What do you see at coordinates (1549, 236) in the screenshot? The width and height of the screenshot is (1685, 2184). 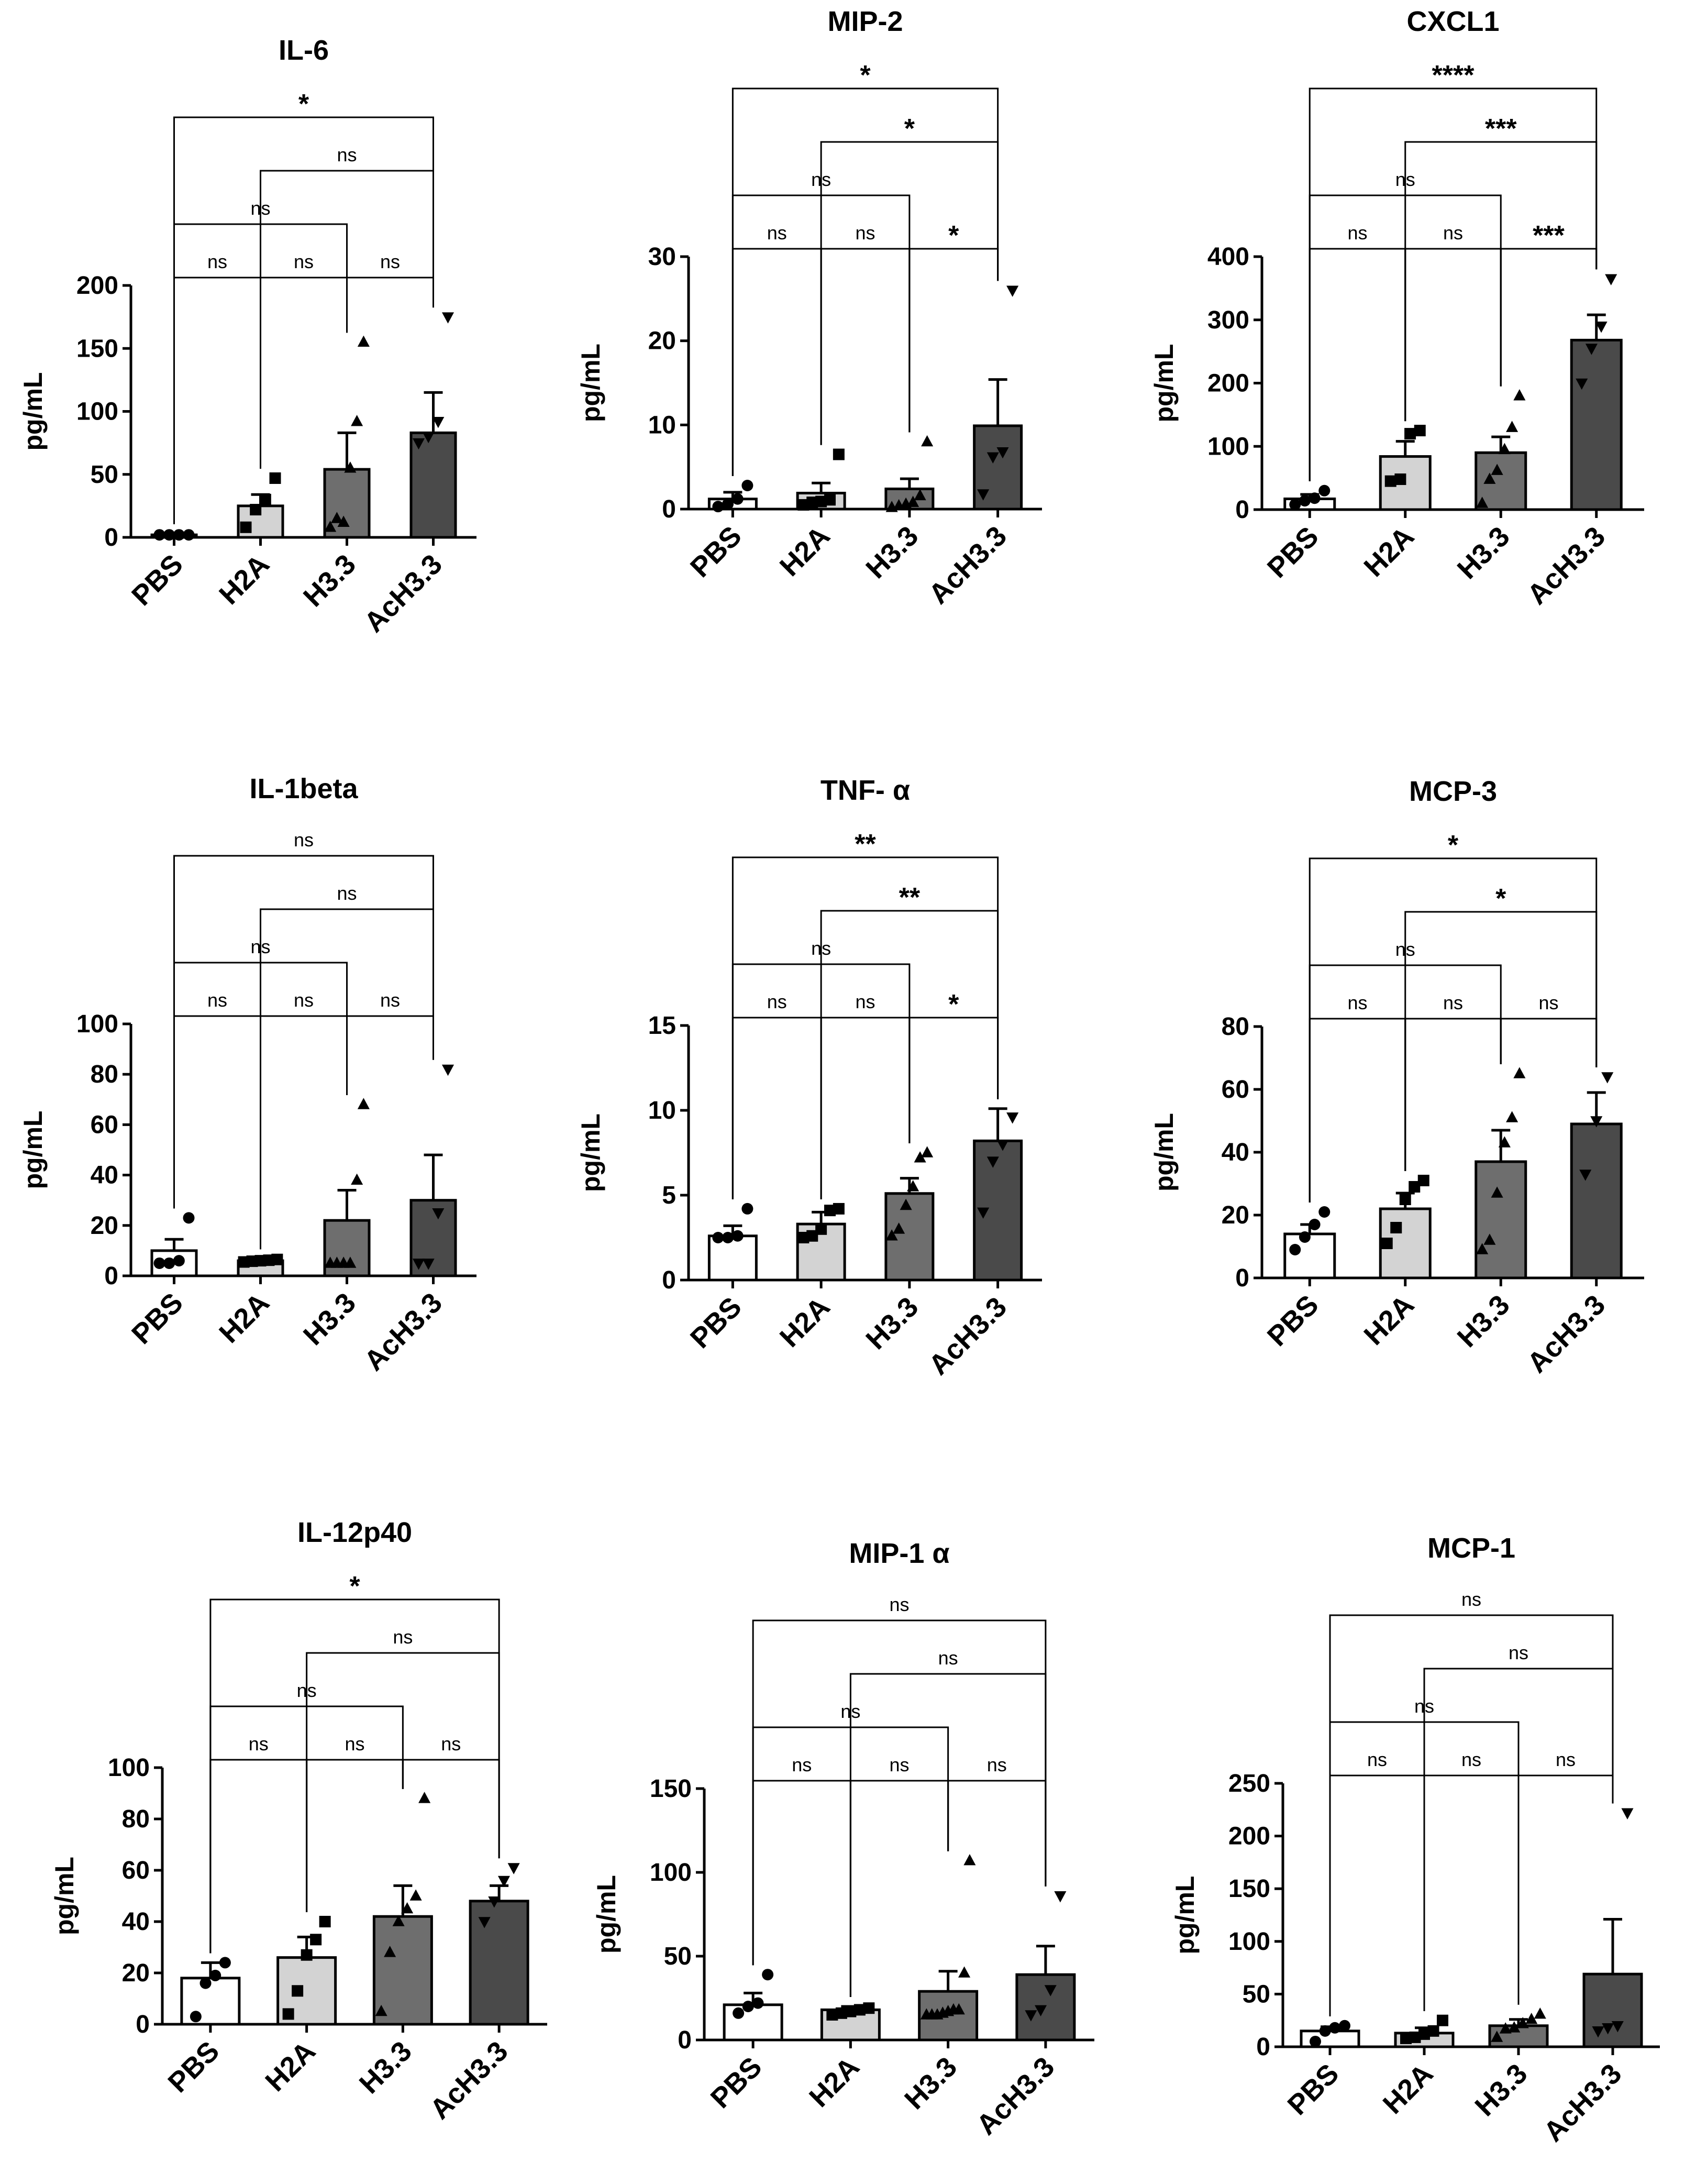 I see `significance-label: ***` at bounding box center [1549, 236].